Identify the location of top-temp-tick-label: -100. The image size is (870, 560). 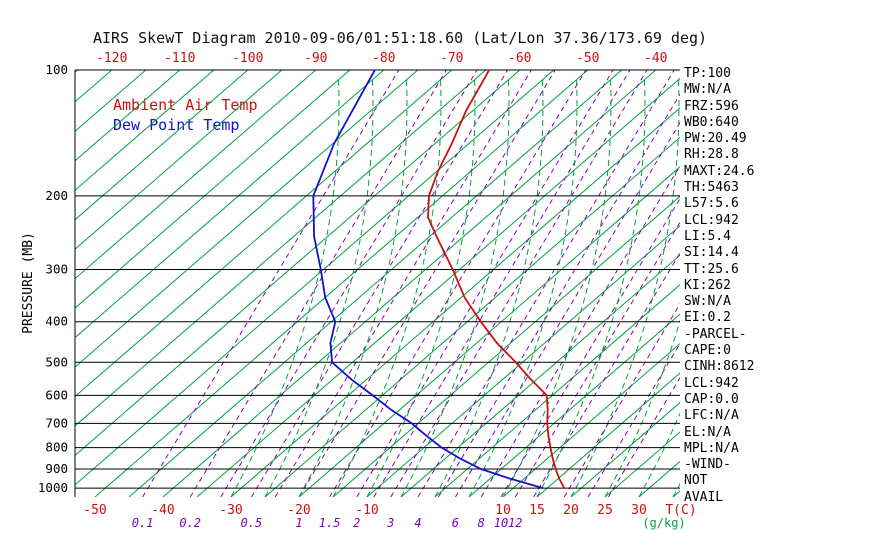
(247, 58).